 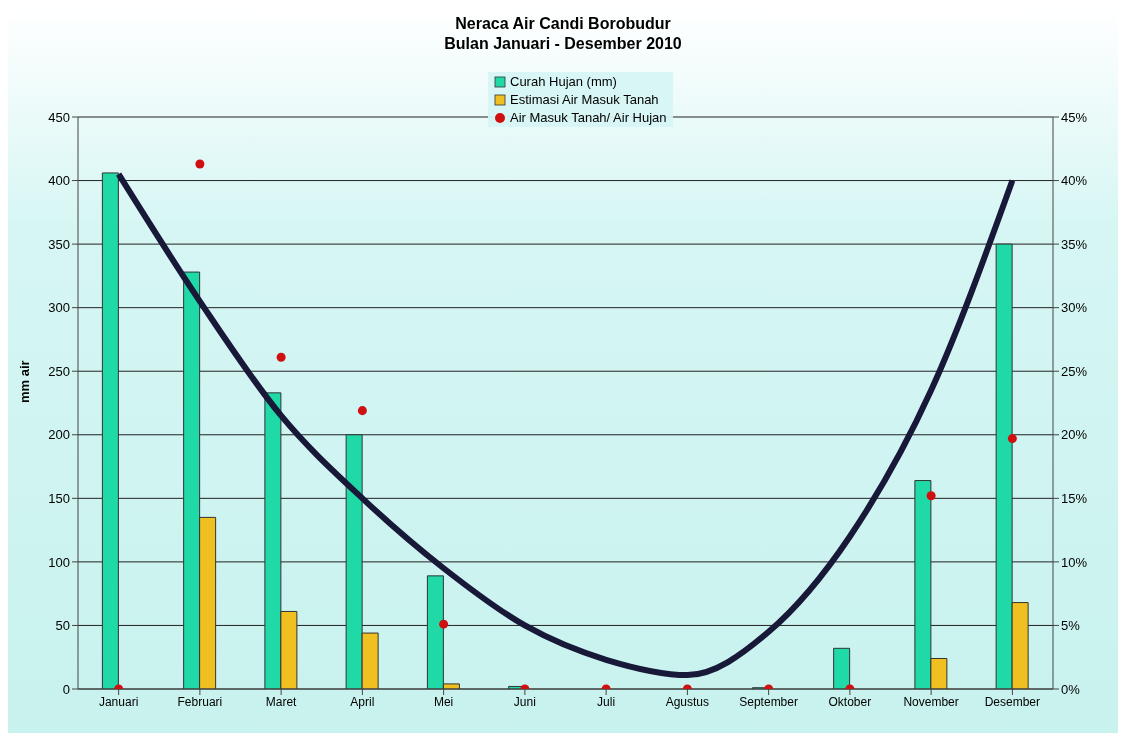 What do you see at coordinates (563, 24) in the screenshot?
I see `chart-title: Neraca Air Candi Borobudur` at bounding box center [563, 24].